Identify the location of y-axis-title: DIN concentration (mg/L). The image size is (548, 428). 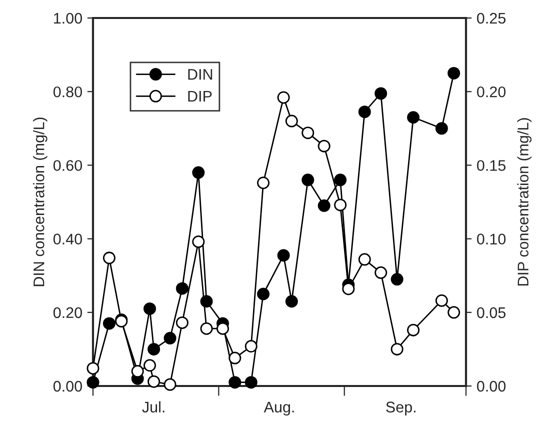
(40, 202).